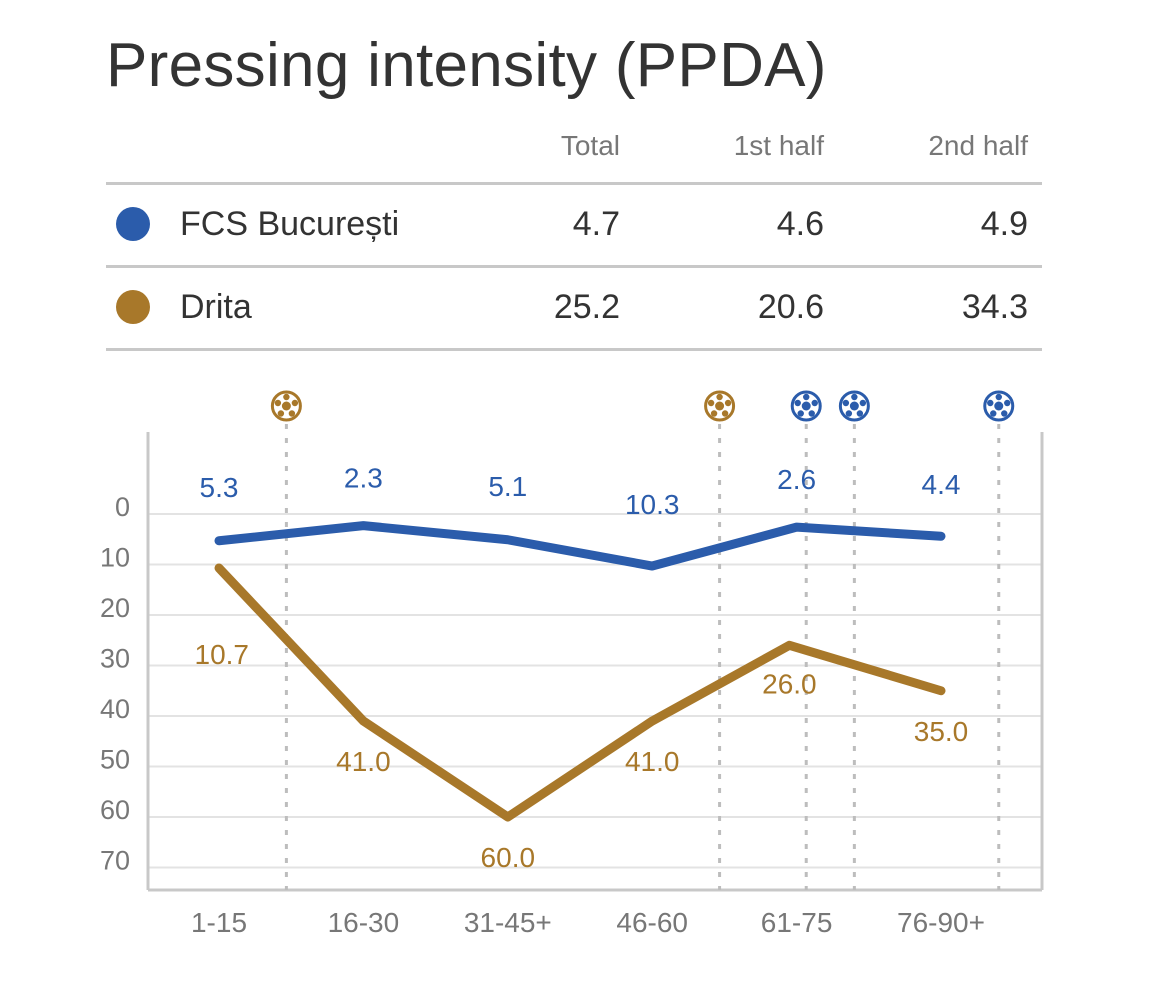  I want to click on column-header-total: Total, so click(590, 145).